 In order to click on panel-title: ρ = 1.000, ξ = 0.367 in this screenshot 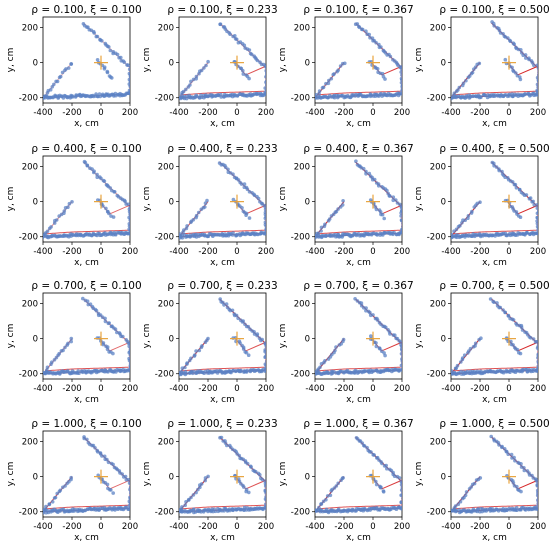, I will do `click(358, 424)`.